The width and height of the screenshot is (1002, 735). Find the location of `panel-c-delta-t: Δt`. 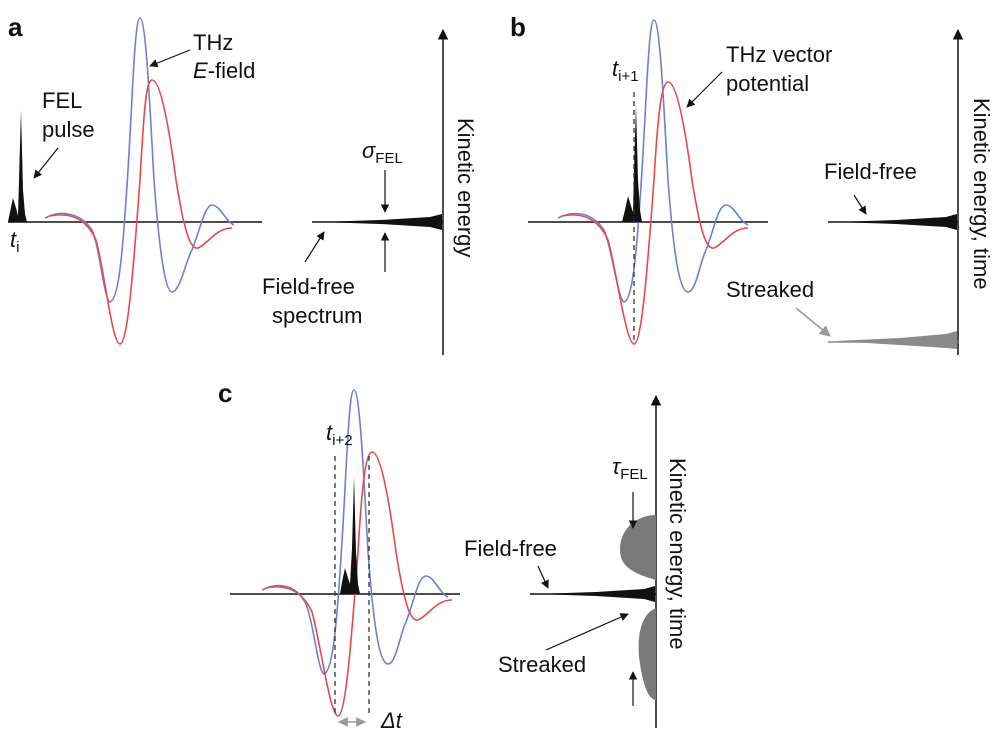

panel-c-delta-t: Δt is located at coordinates (391, 720).